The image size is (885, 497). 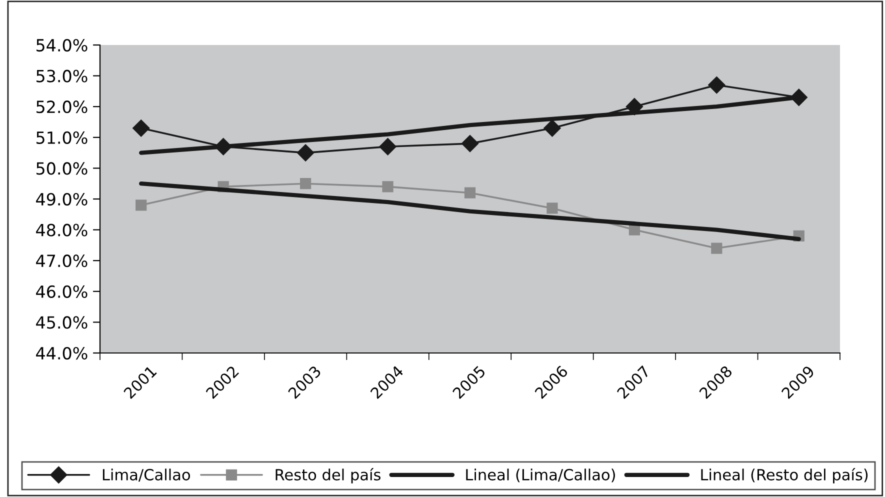 What do you see at coordinates (62, 353) in the screenshot?
I see `y-tick-label: 44.0%` at bounding box center [62, 353].